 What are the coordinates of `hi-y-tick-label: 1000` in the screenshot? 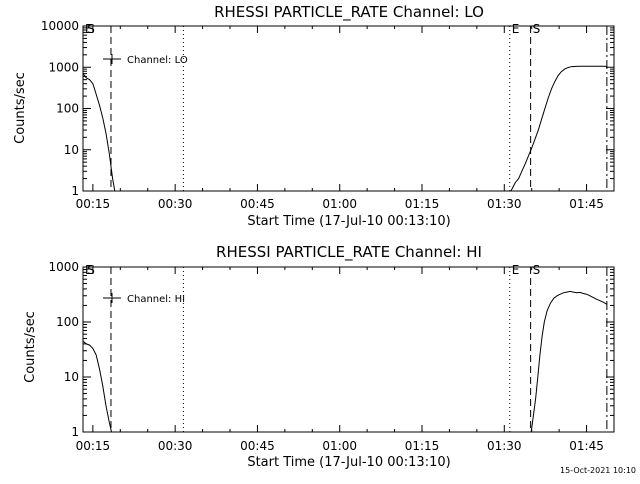 It's located at (63, 267).